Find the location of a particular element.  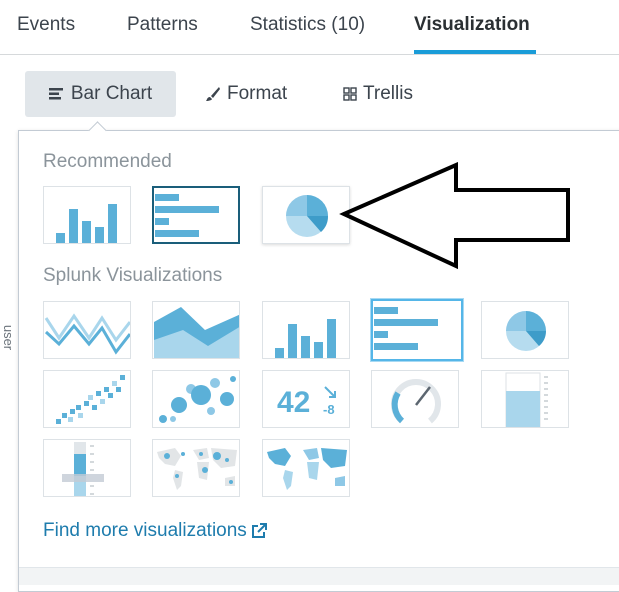

filler-gauge-icon is located at coordinates (525, 399).